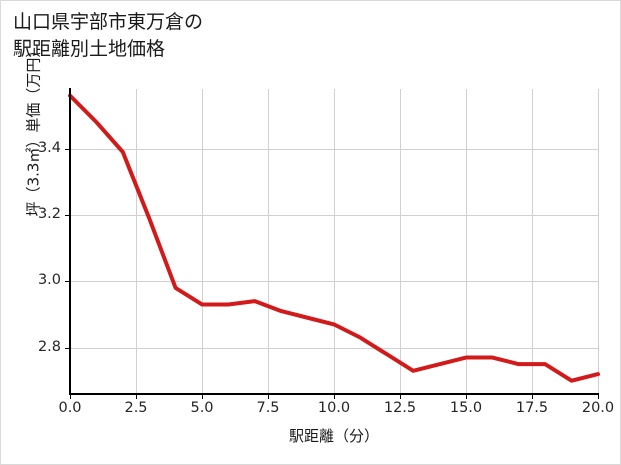 This screenshot has width=621, height=465. Describe the element at coordinates (70, 408) in the screenshot. I see `x-tick-label: 0.0` at that location.